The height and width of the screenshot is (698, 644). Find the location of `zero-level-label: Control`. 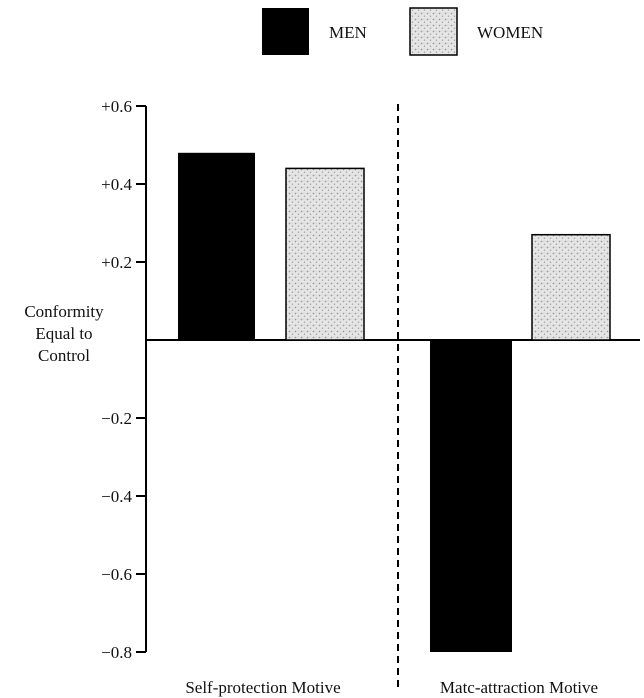

zero-level-label: Control is located at coordinates (64, 355).